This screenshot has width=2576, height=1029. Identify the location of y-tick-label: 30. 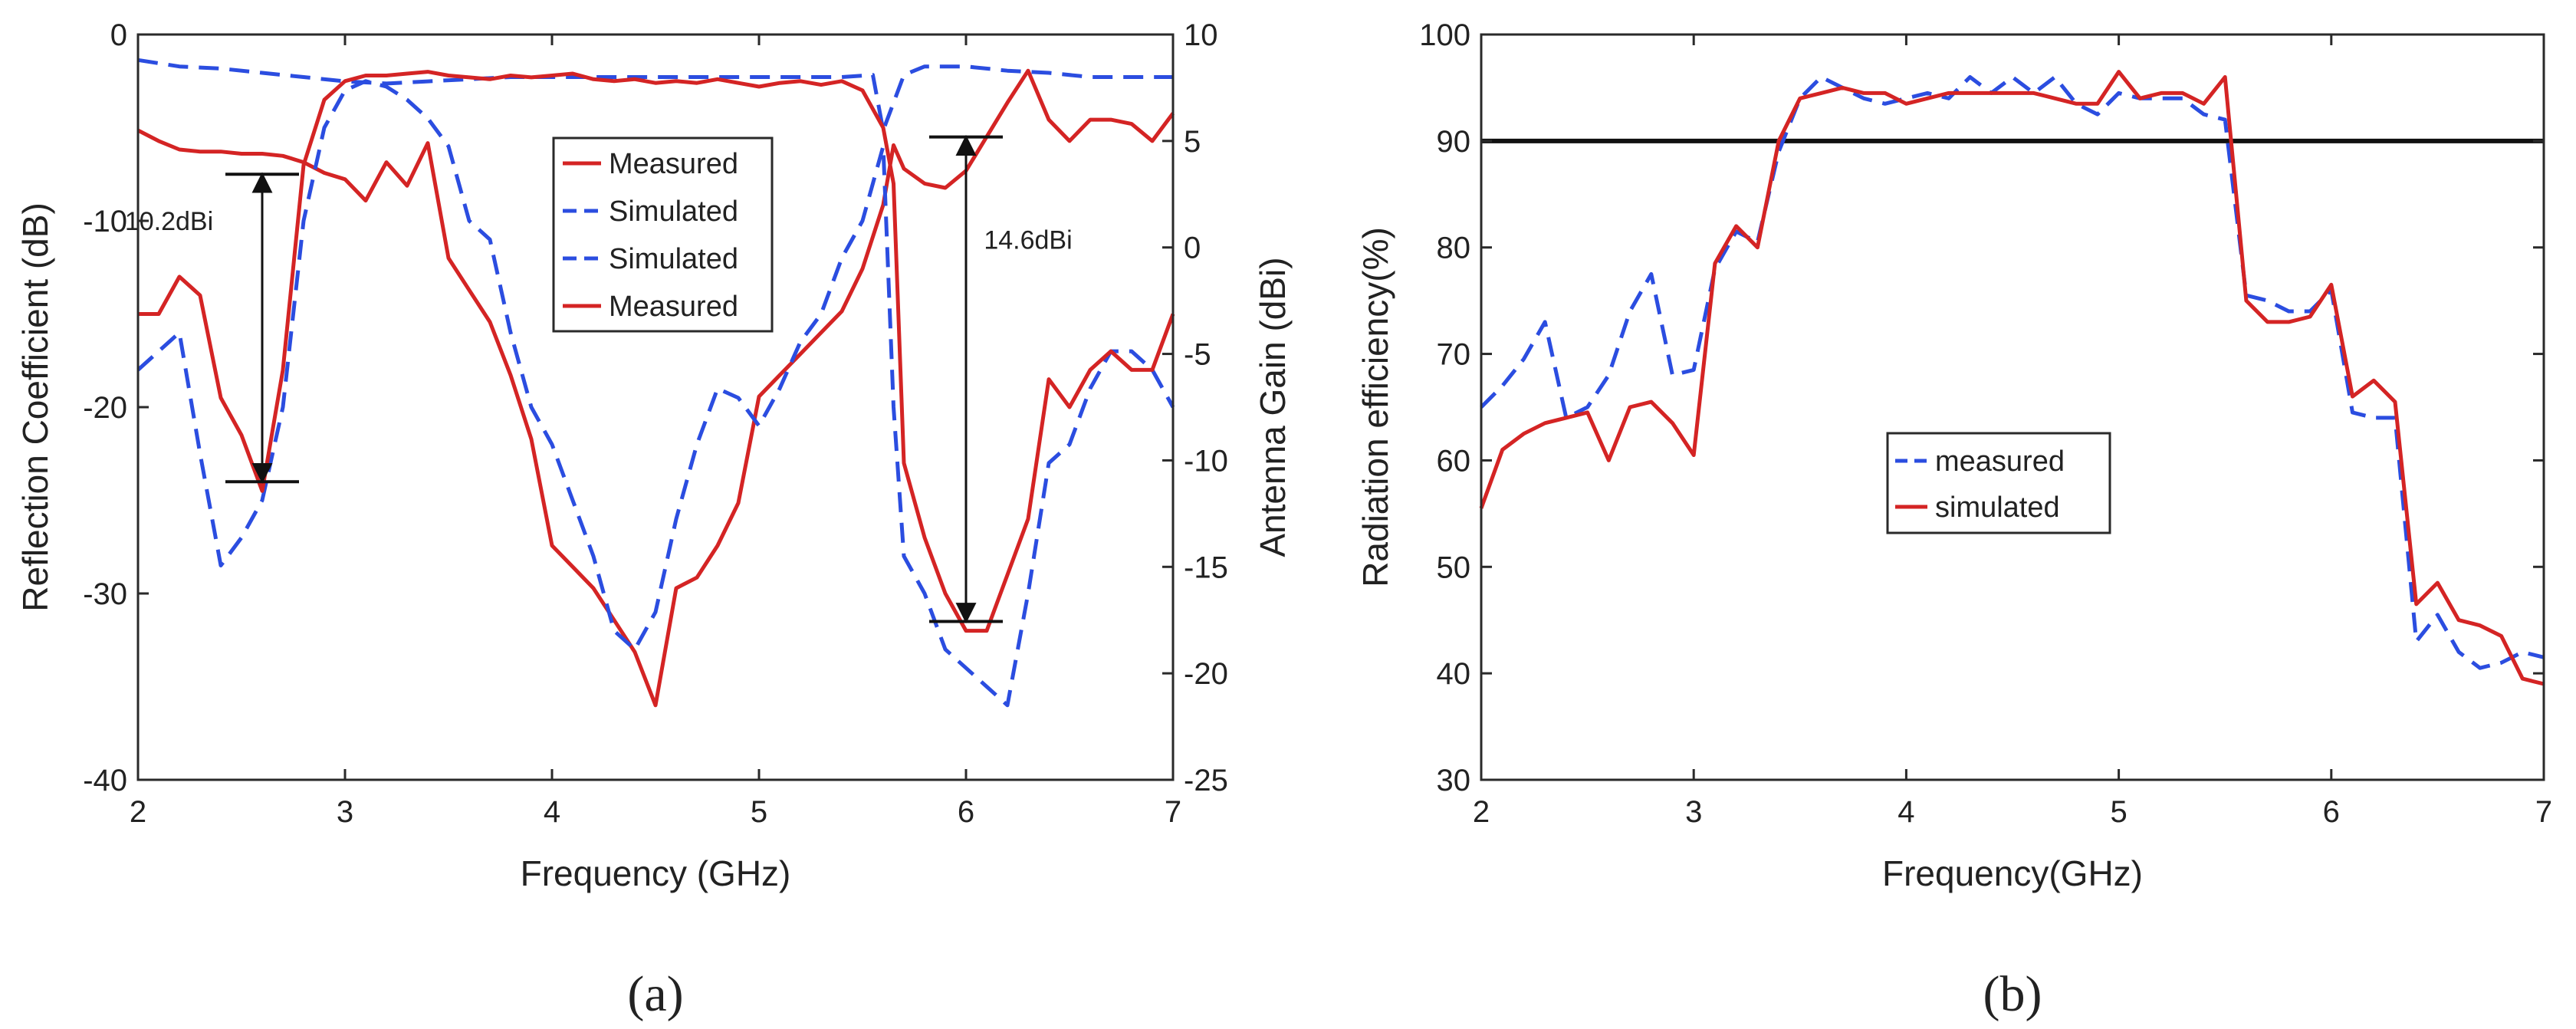
(1454, 780).